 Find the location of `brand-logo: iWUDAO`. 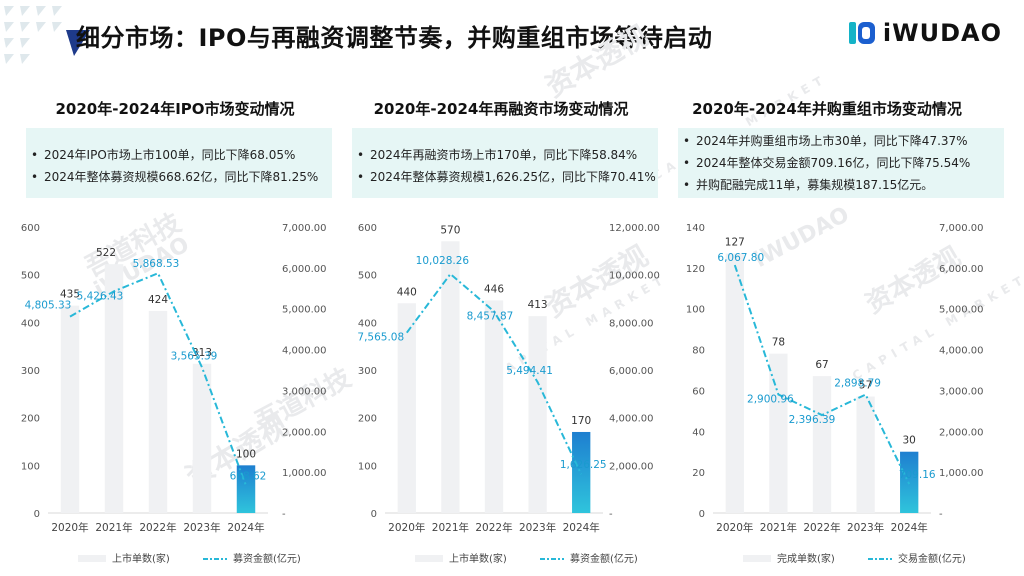

brand-logo: iWUDAO is located at coordinates (924, 33).